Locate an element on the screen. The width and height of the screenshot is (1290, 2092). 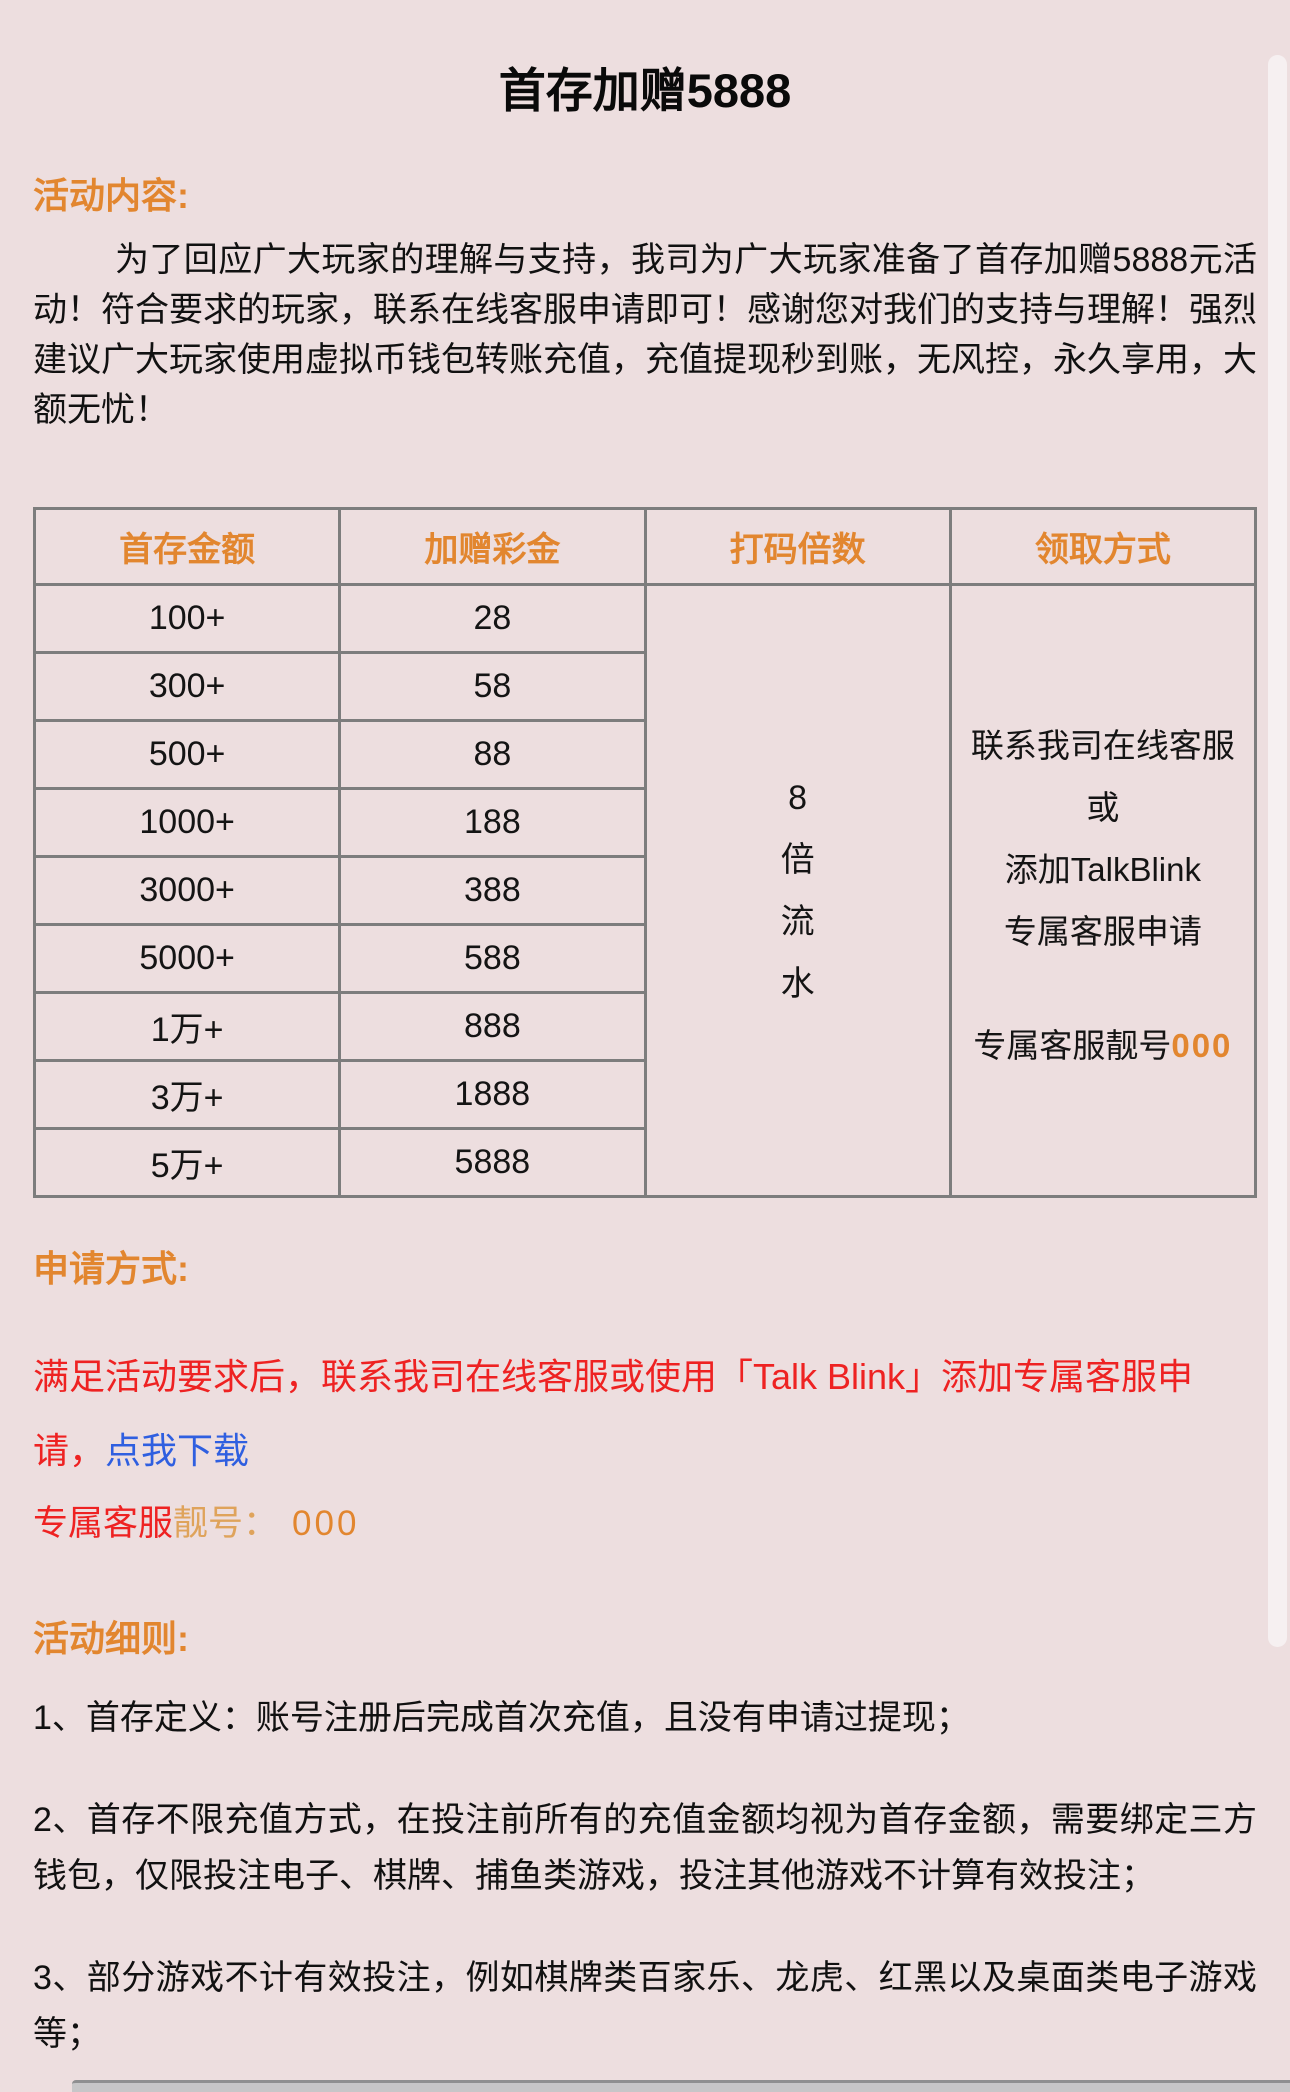
scrollbar-thumb is located at coordinates (1277, 851).